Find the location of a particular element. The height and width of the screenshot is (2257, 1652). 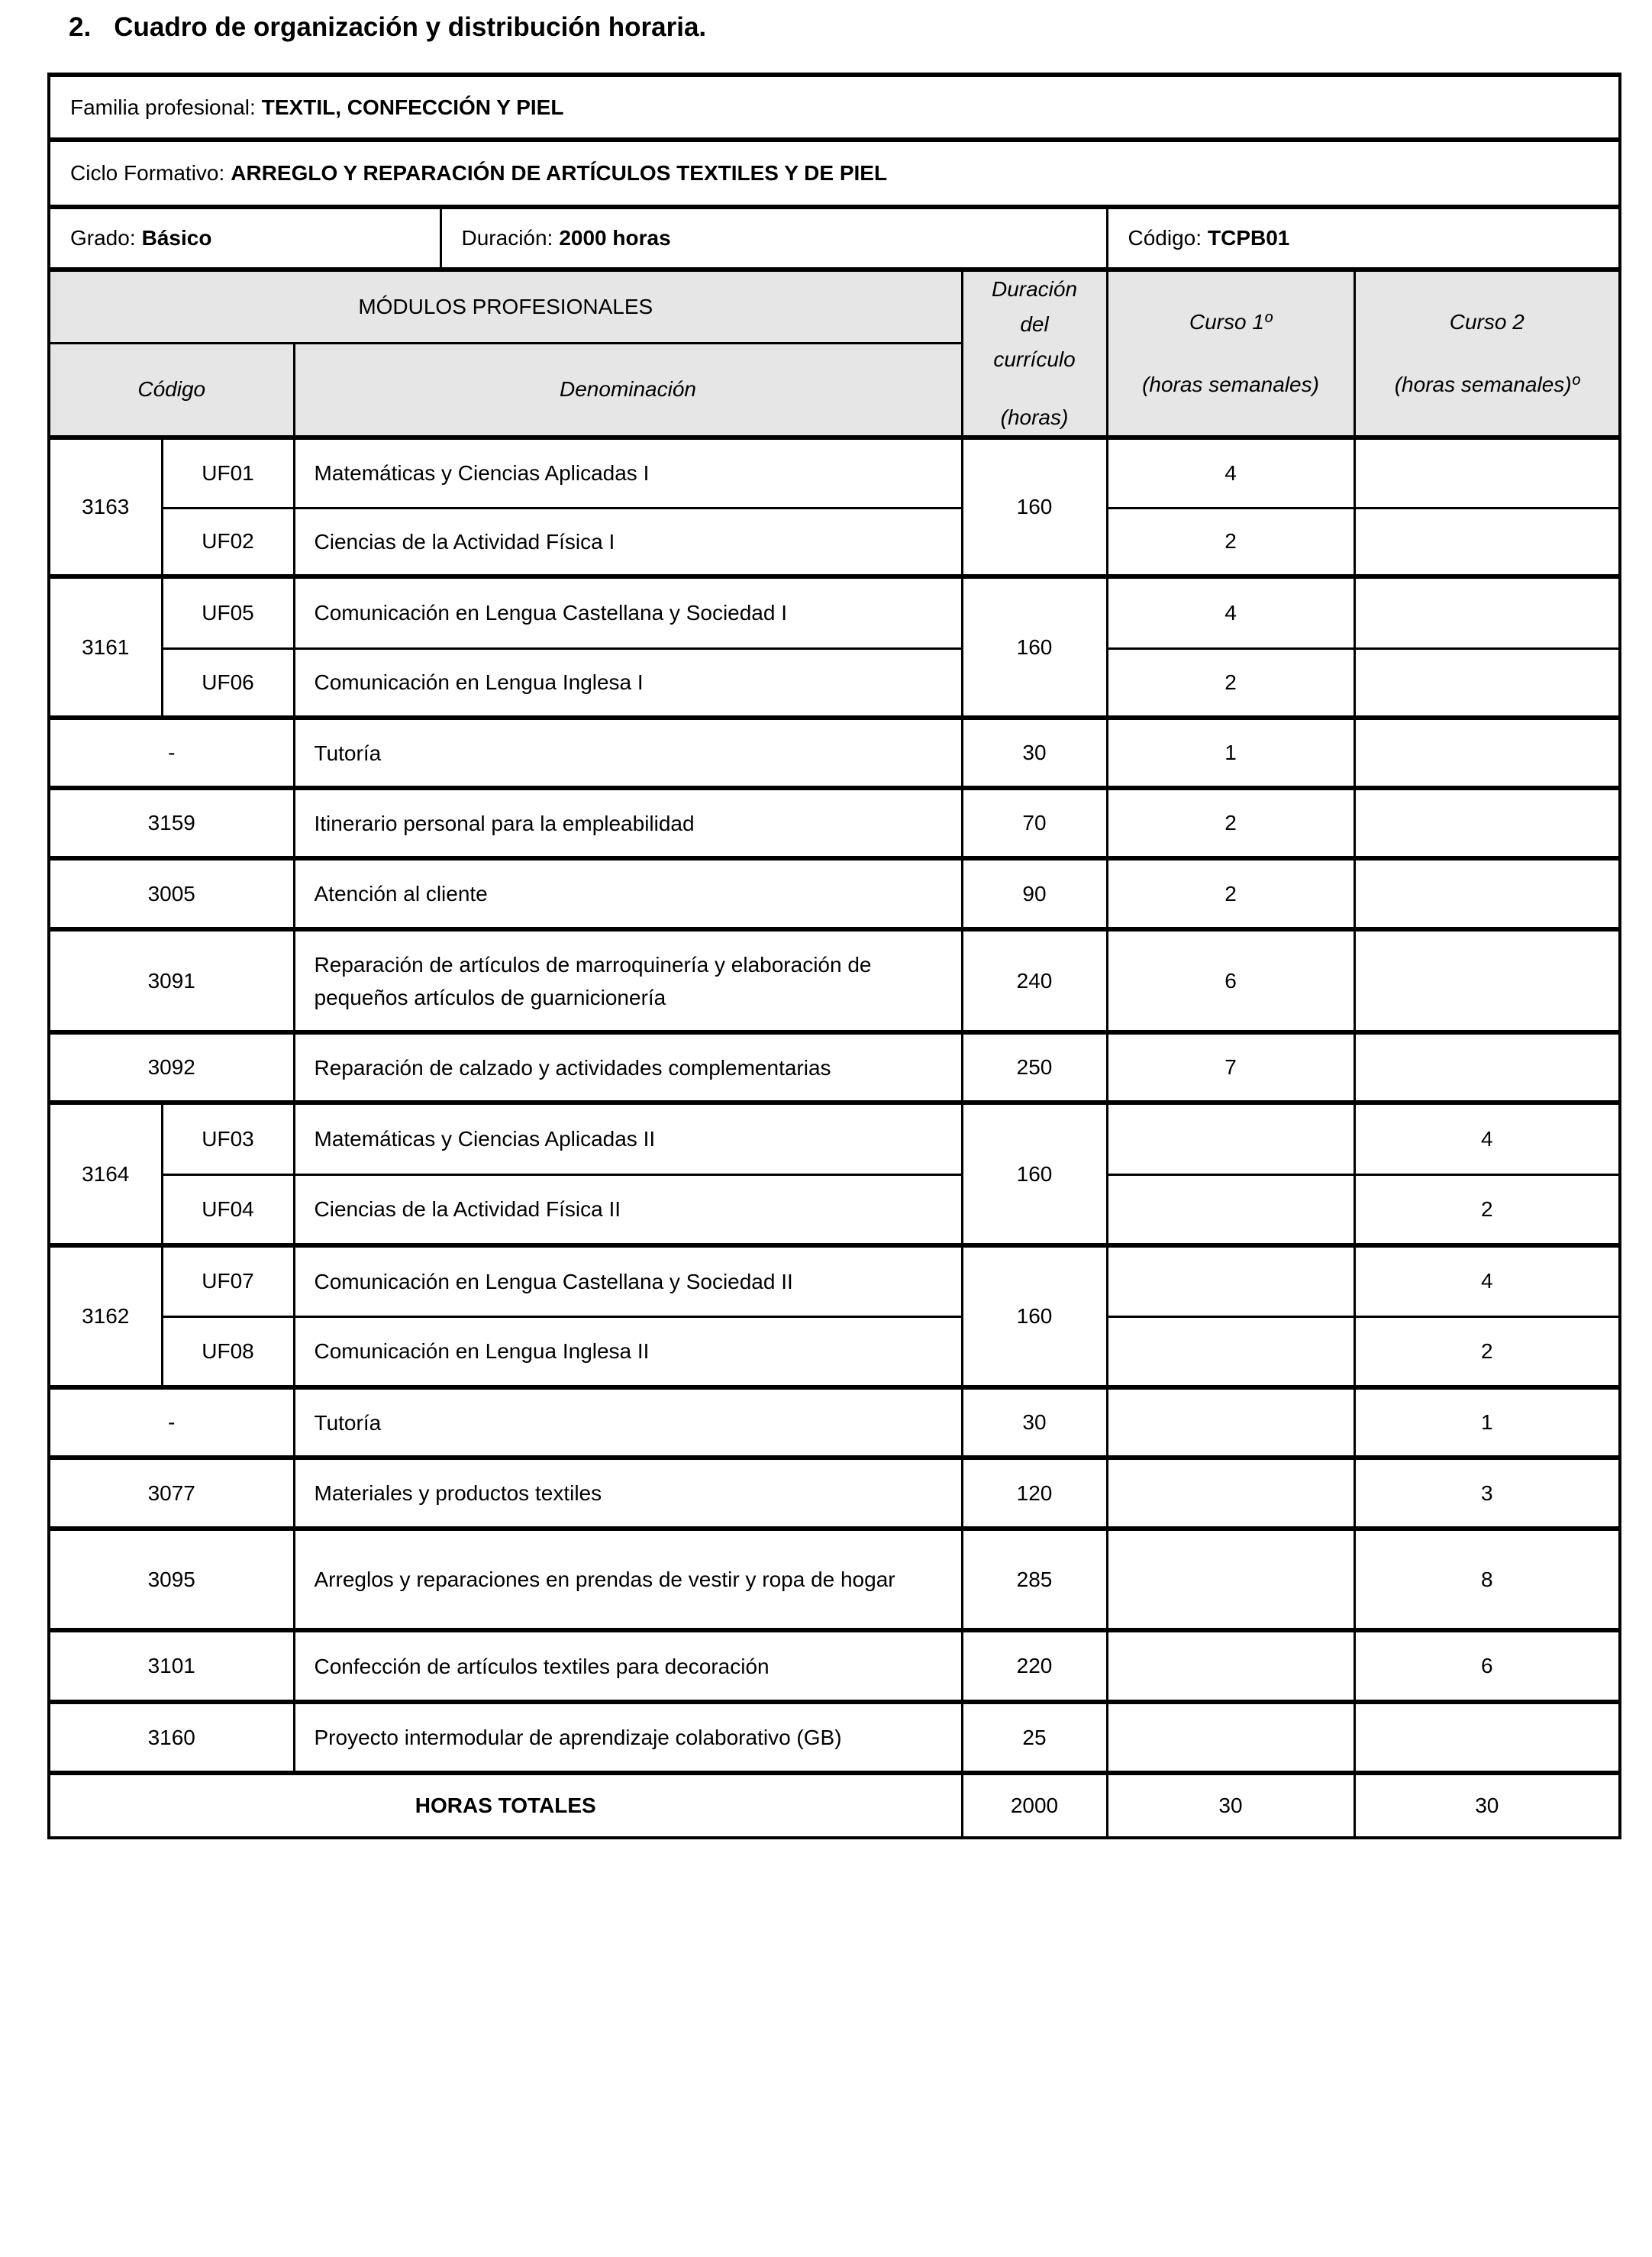

duracion-label: Duración: is located at coordinates (507, 238).